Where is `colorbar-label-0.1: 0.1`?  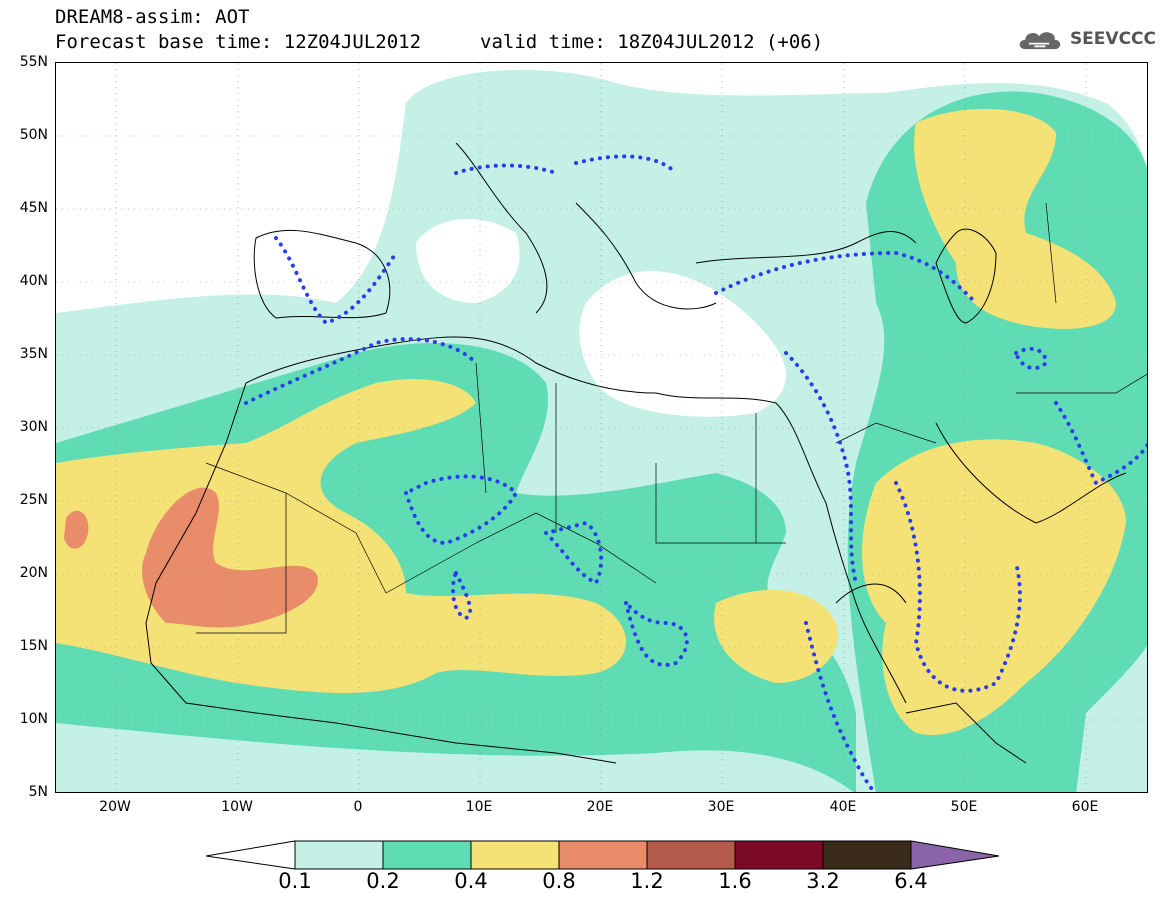
colorbar-label-0.1: 0.1 is located at coordinates (295, 881).